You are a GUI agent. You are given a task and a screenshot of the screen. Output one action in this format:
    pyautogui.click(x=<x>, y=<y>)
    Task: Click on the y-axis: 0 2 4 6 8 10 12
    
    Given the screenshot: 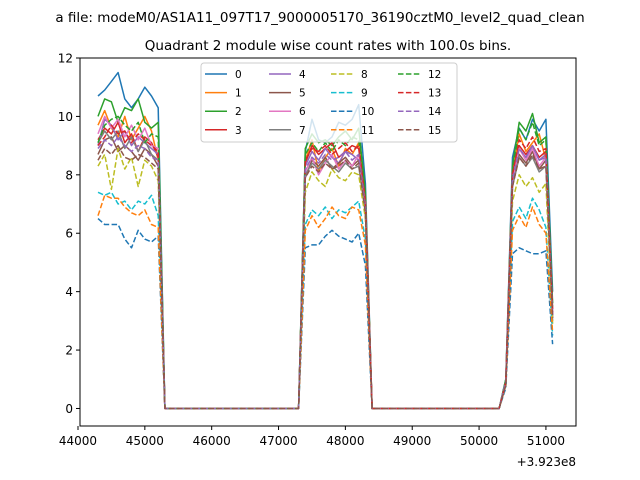 What is the action you would take?
    pyautogui.click(x=69, y=234)
    